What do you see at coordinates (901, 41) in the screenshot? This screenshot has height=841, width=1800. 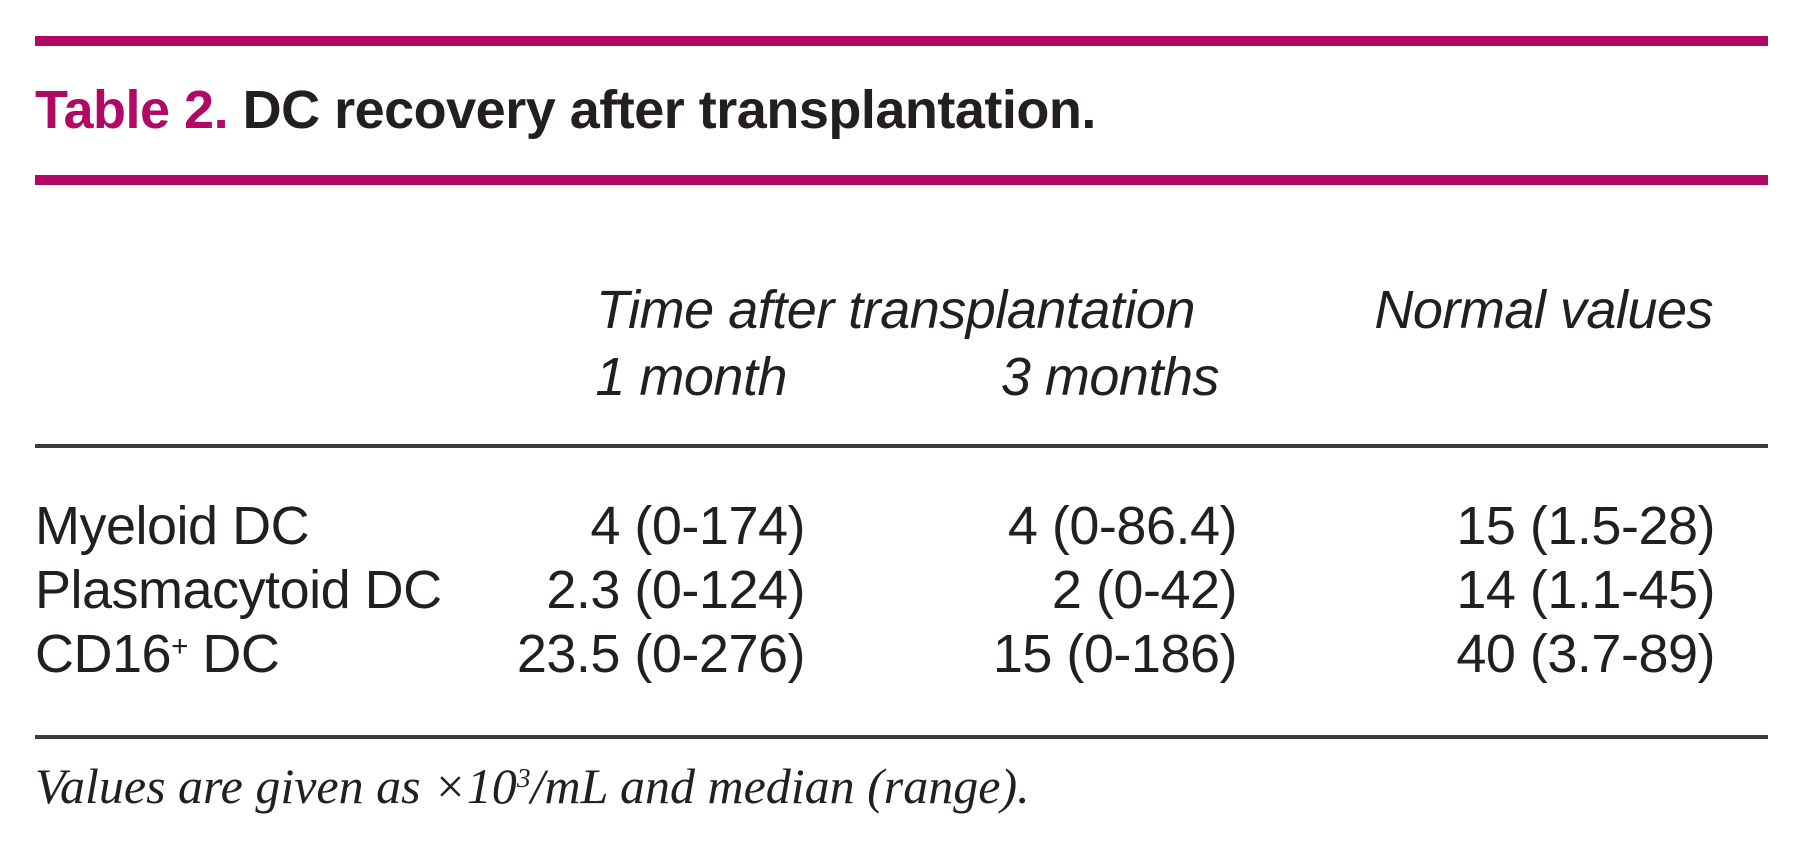 I see `accent-rule-top` at bounding box center [901, 41].